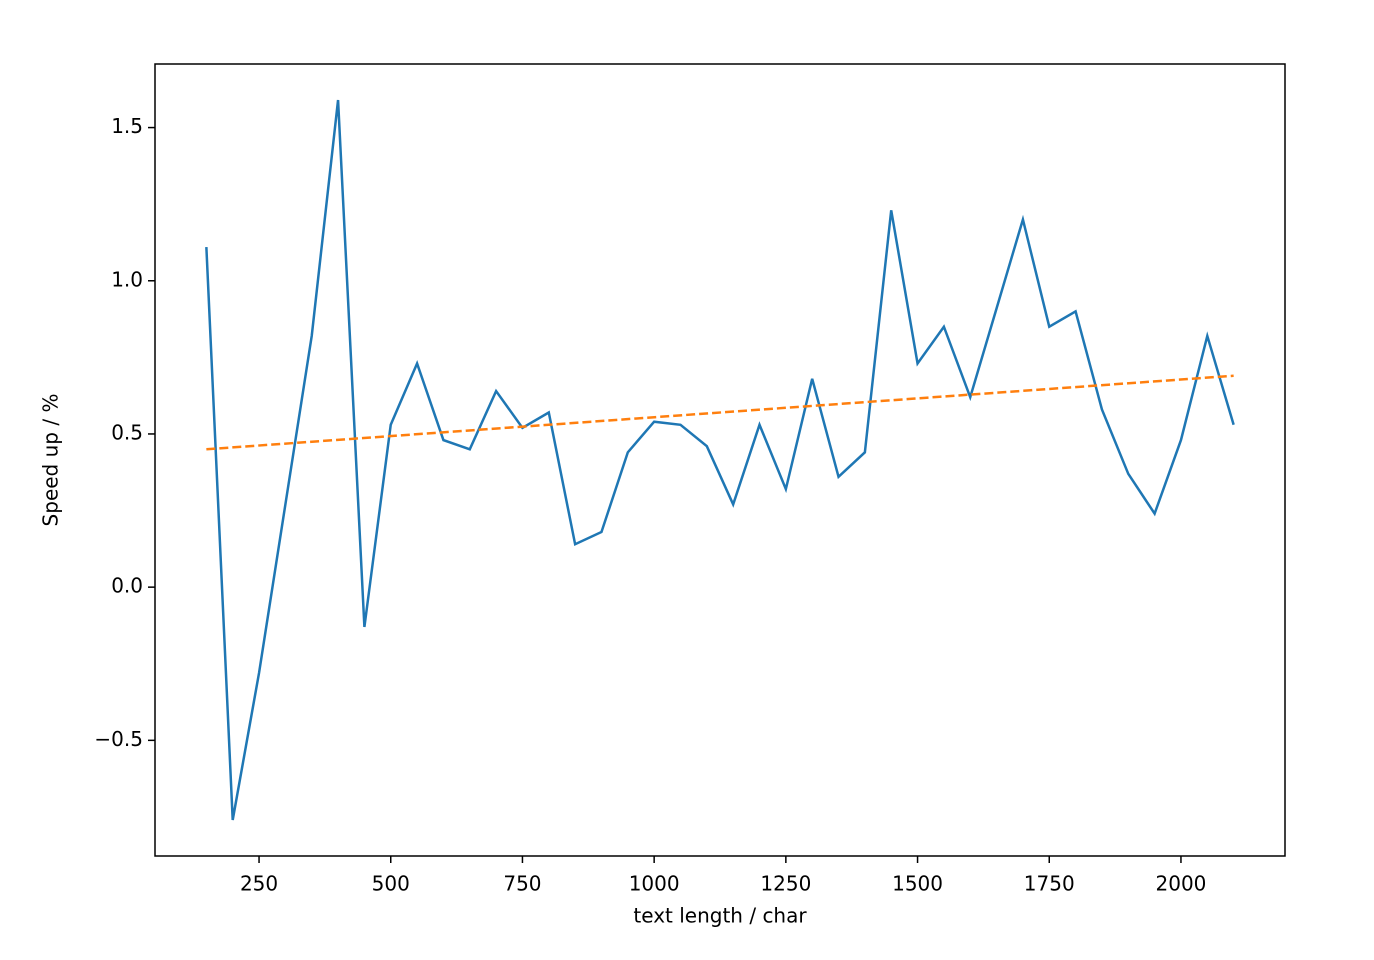 The height and width of the screenshot is (960, 1374). I want to click on x-tick-label: 250, so click(259, 884).